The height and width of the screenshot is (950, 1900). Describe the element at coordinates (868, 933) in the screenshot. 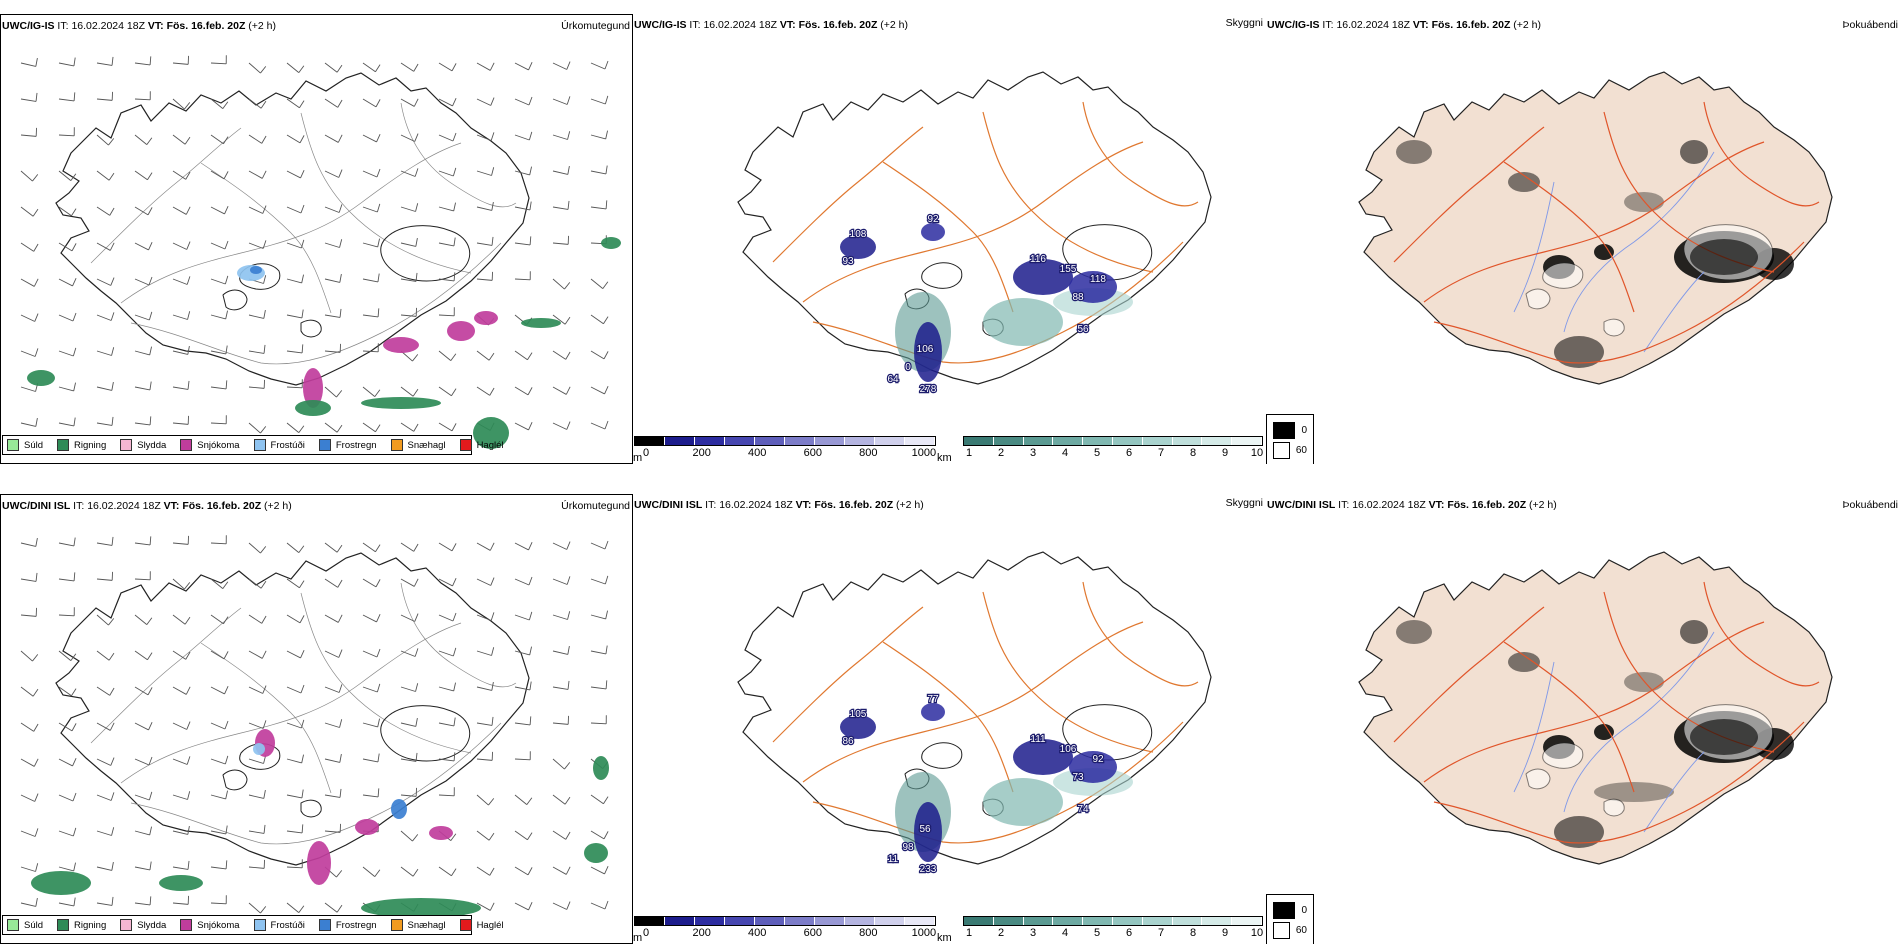

I see `scale-tick-label: 800` at that location.